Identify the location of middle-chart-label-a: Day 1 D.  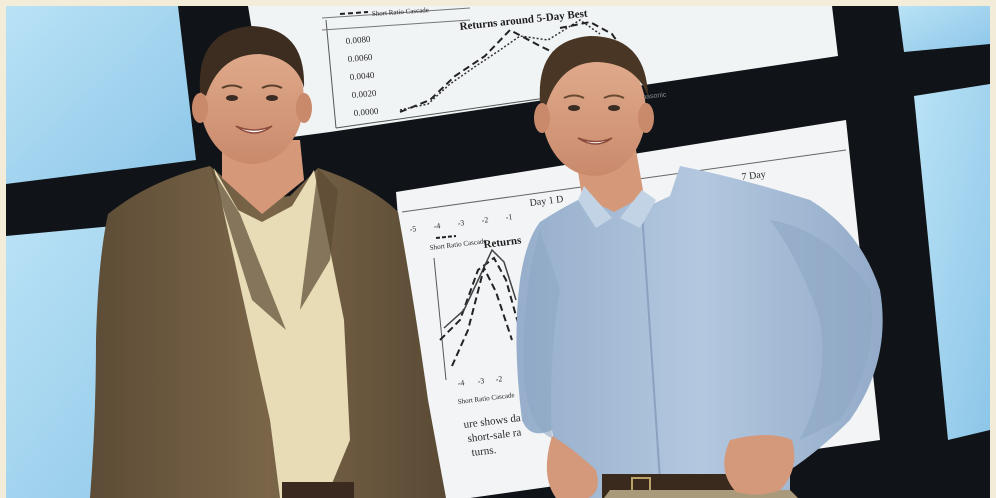
(546, 201).